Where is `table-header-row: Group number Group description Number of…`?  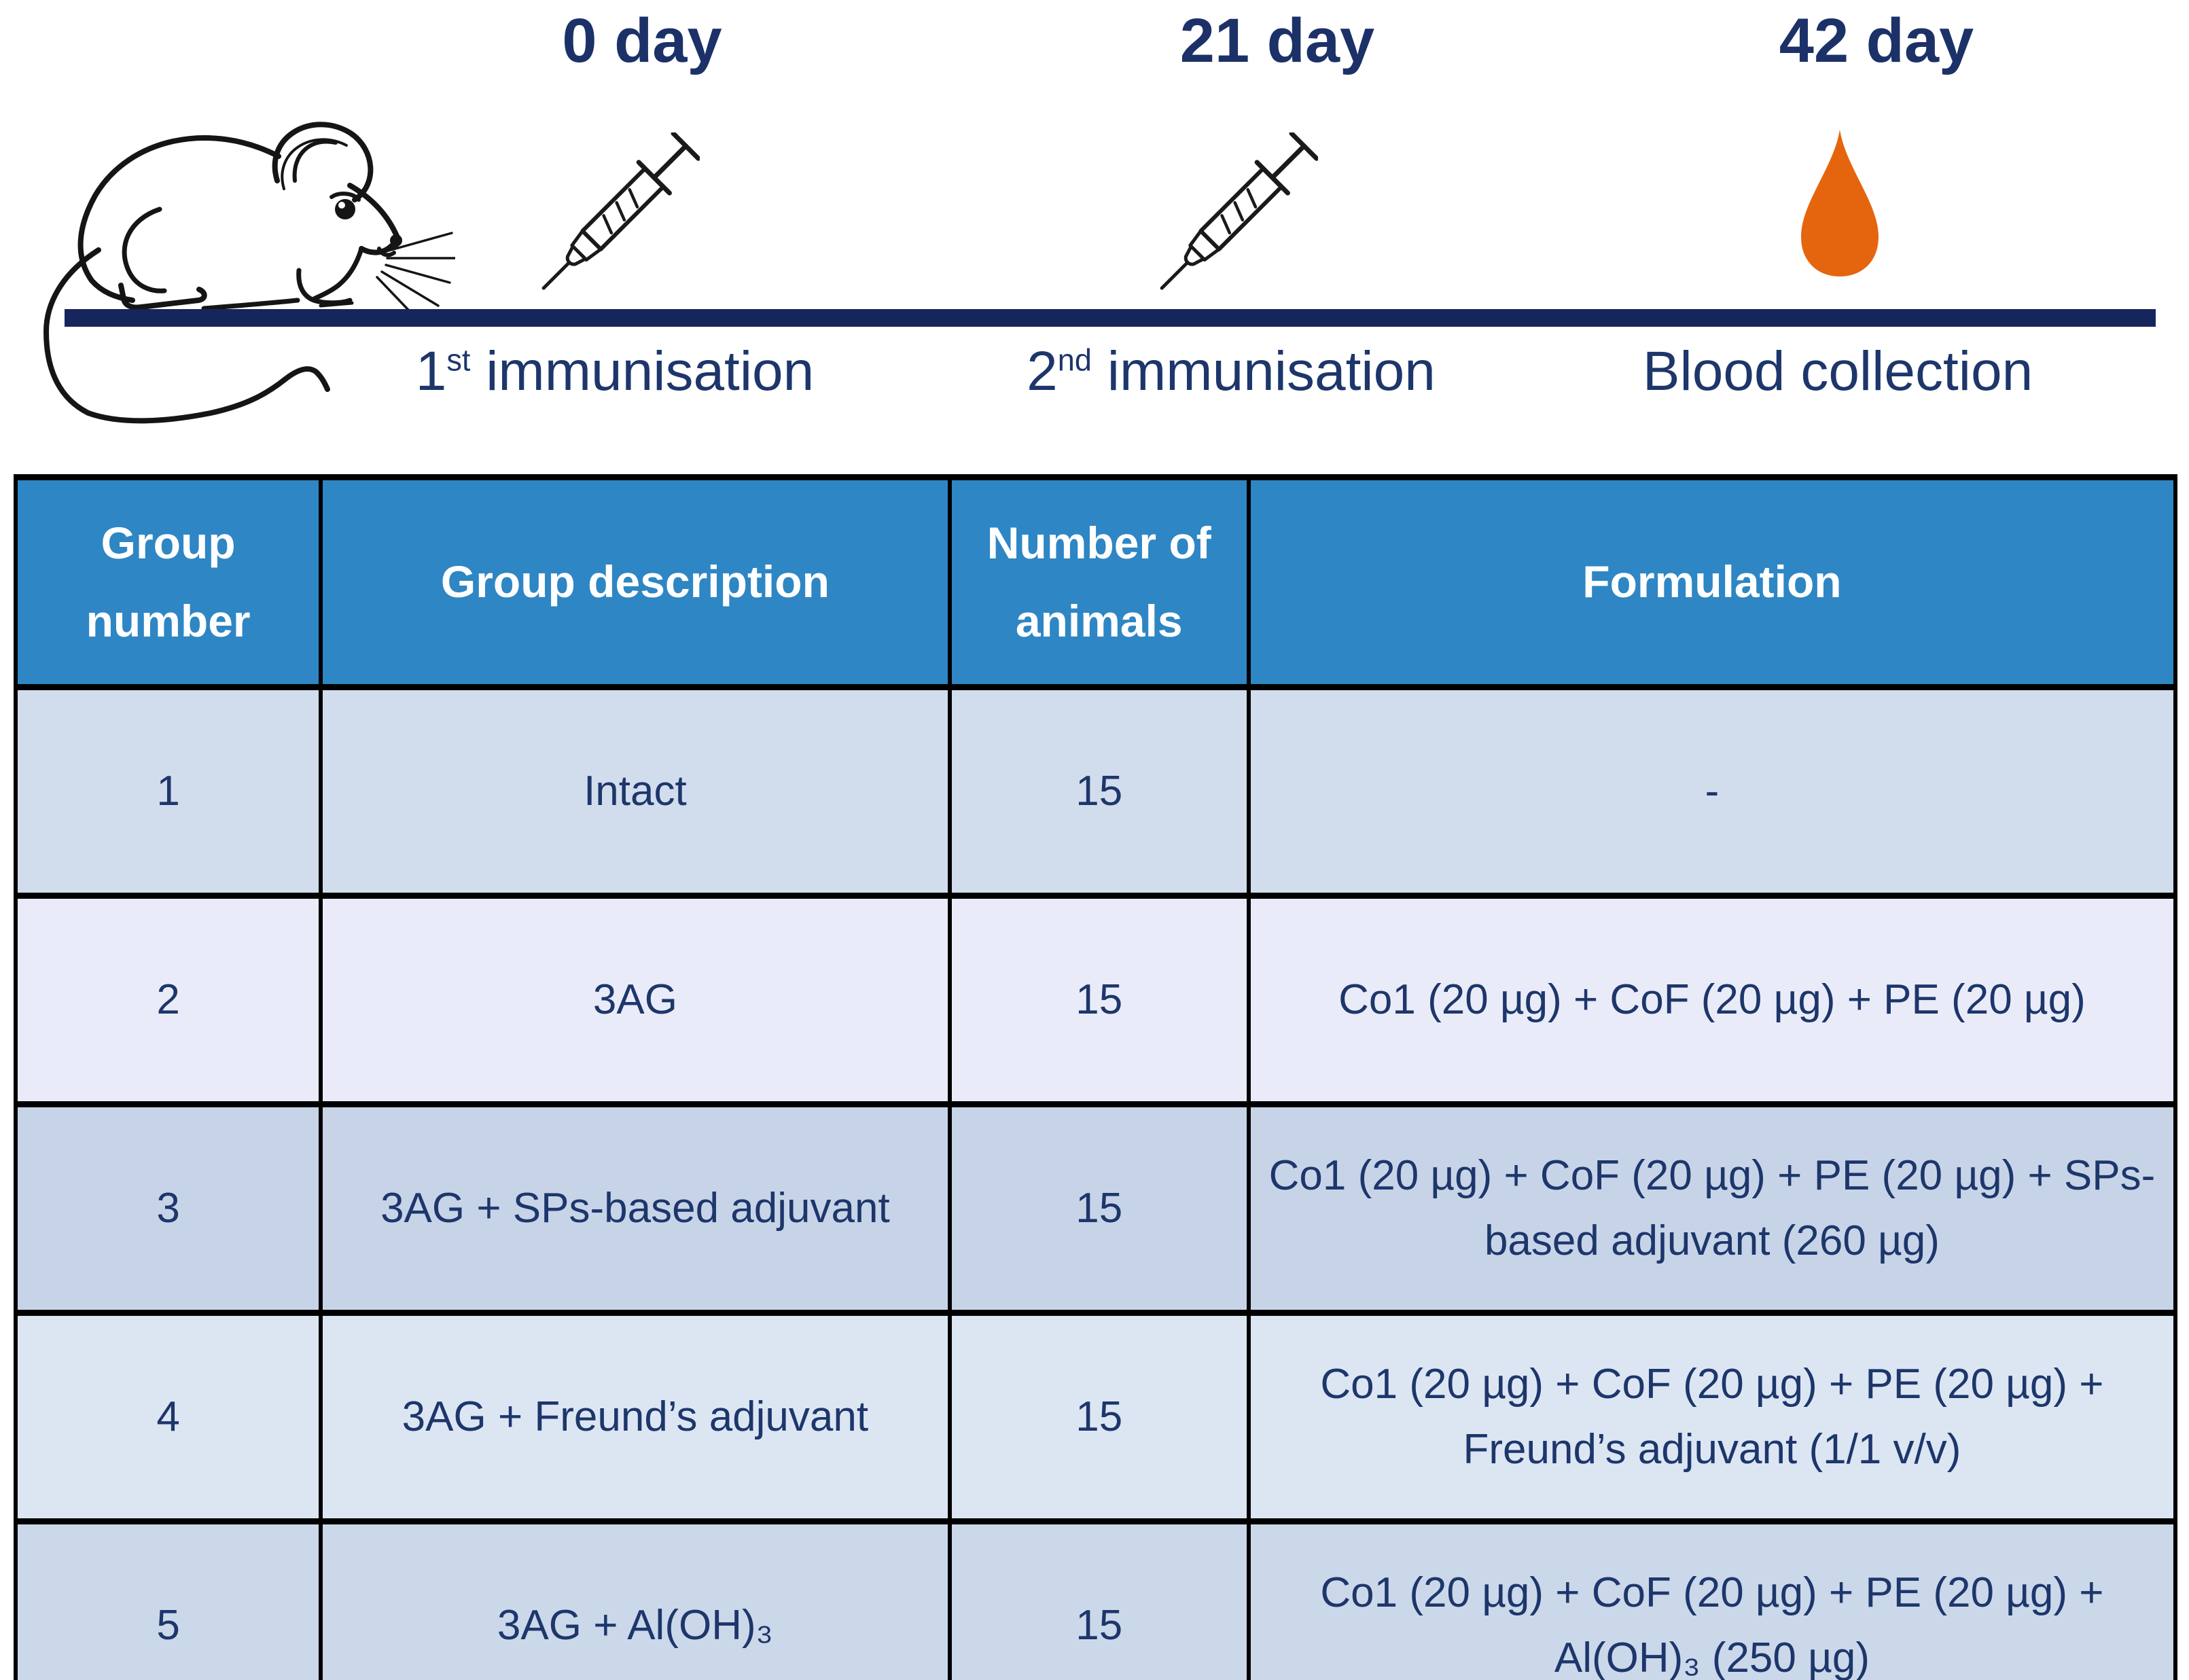
table-header-row: Group number Group description Number of… is located at coordinates (1095, 582).